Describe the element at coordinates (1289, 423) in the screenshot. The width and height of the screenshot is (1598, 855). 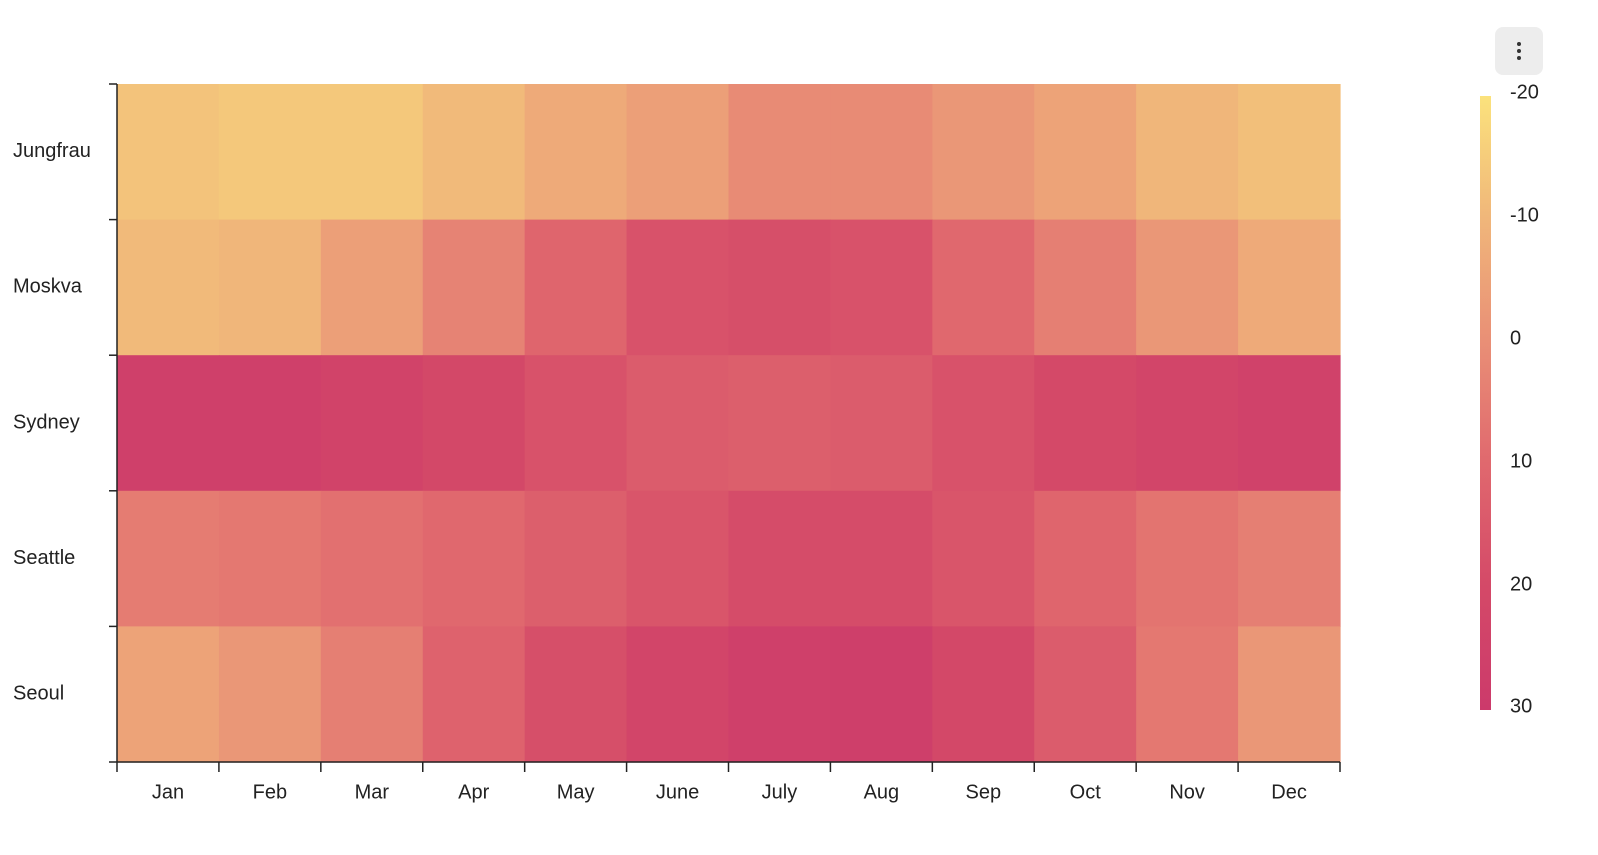
I see `heatmap-cell: Sydney Dec: 25` at that location.